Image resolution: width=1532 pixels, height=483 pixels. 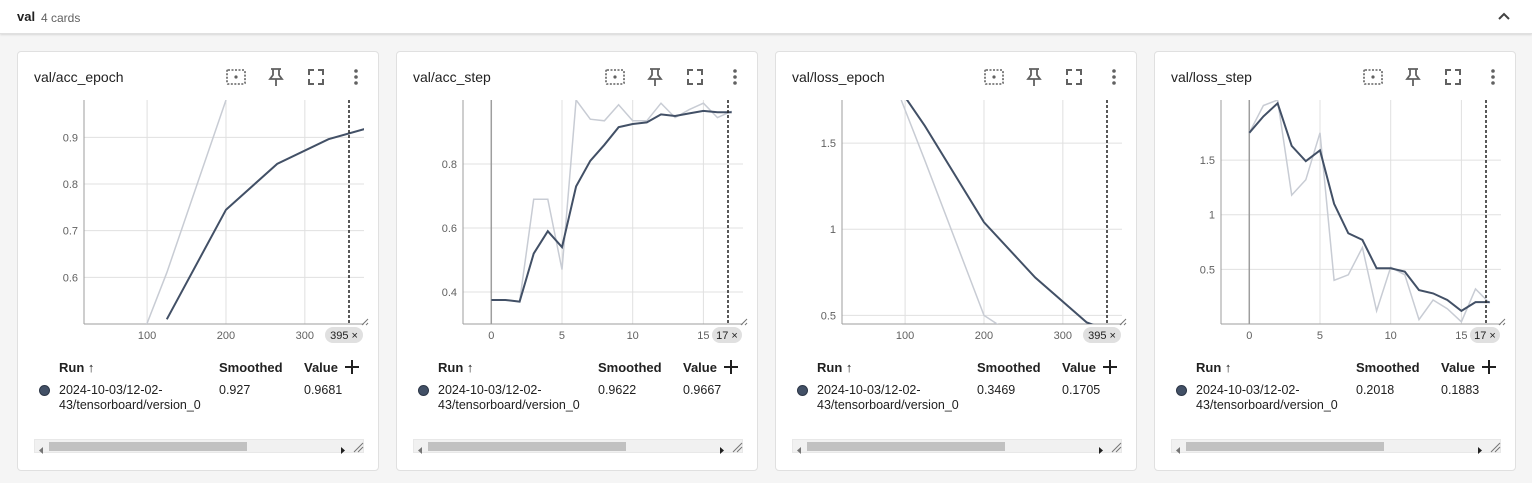 I want to click on line-chart: 1.5 1 0.5 100 200 300 395 ×, so click(x=957, y=227).